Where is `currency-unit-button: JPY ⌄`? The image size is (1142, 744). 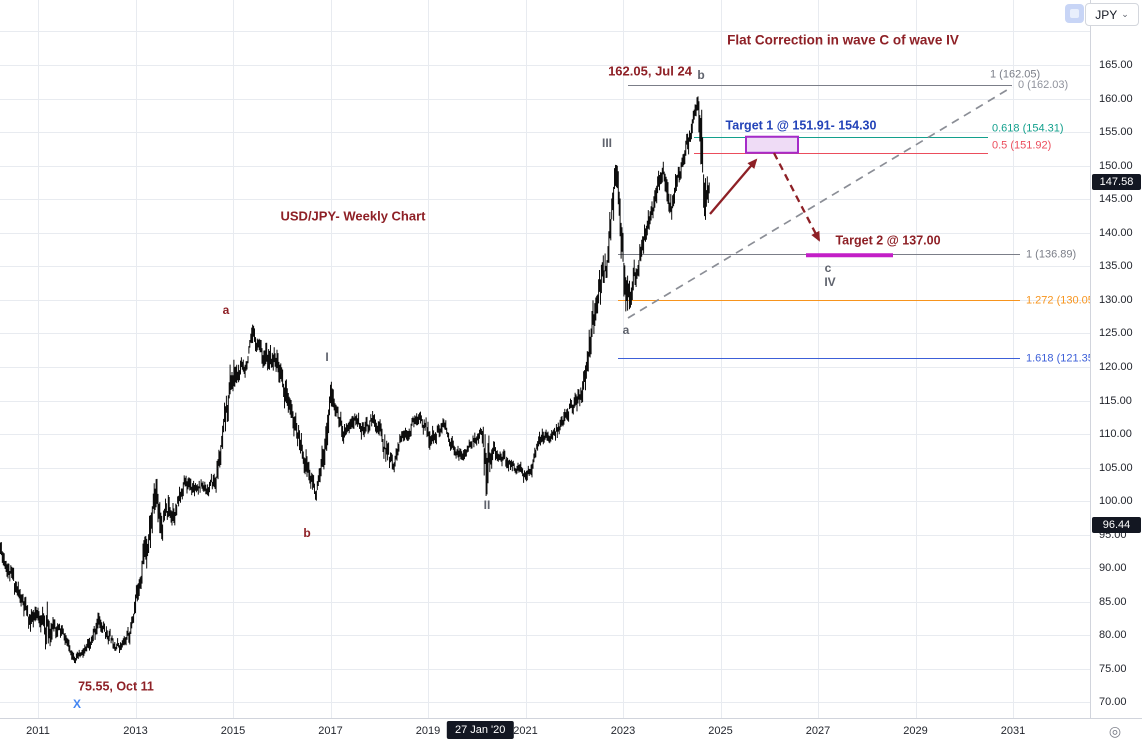 currency-unit-button: JPY ⌄ is located at coordinates (1112, 14).